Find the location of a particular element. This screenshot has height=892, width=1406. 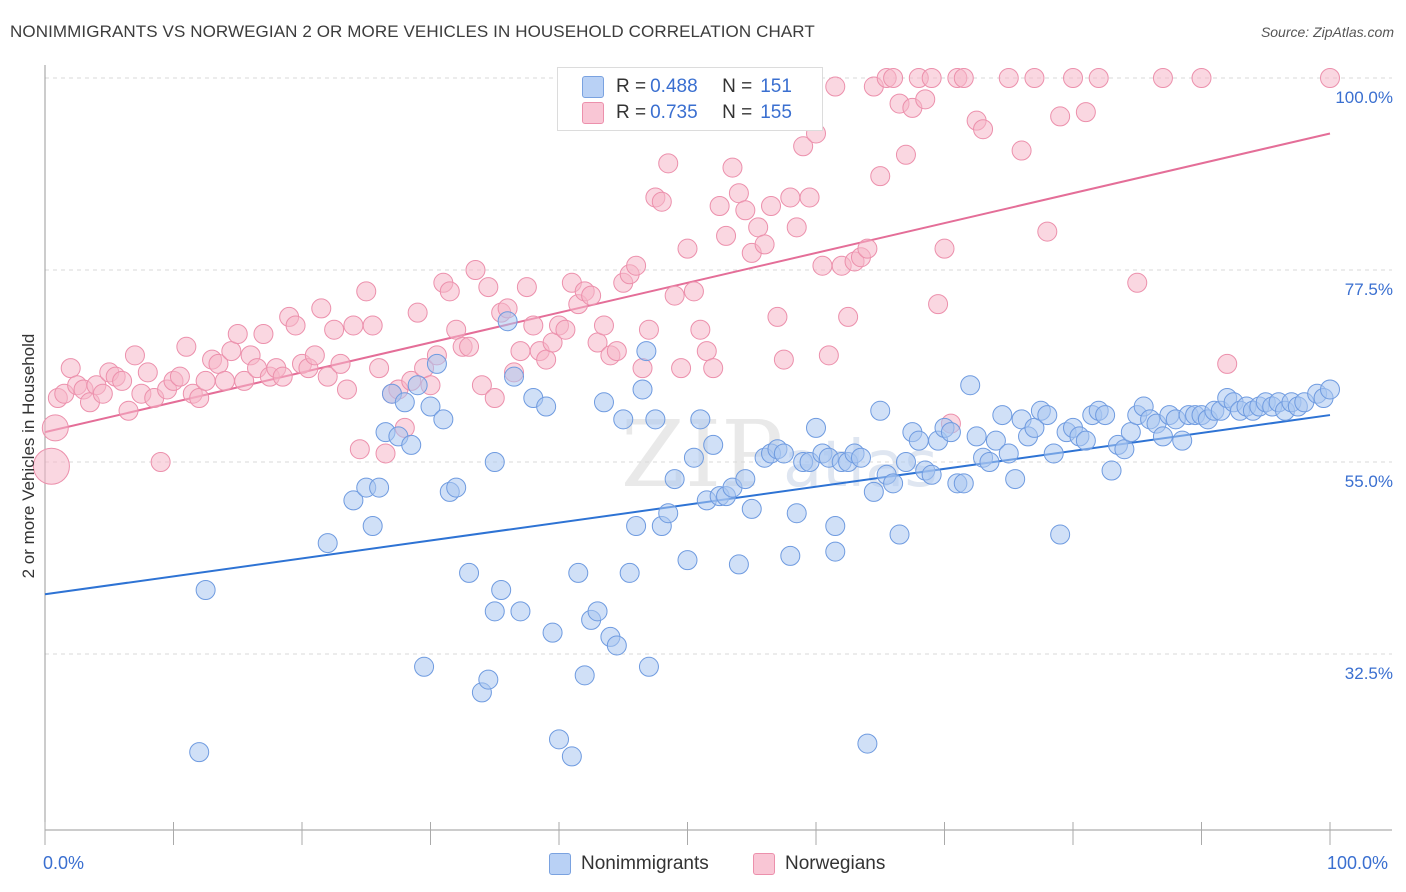

y-tick-label: 55.0% is located at coordinates (1369, 481).